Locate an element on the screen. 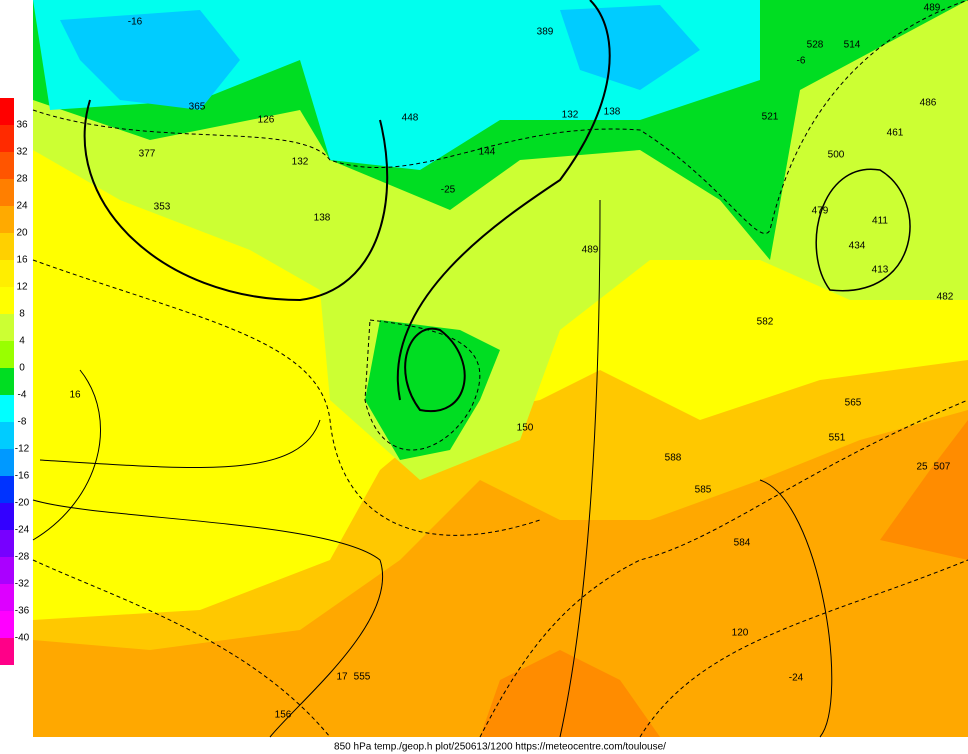 This screenshot has height=754, width=968. legend-label: 20 is located at coordinates (22, 233).